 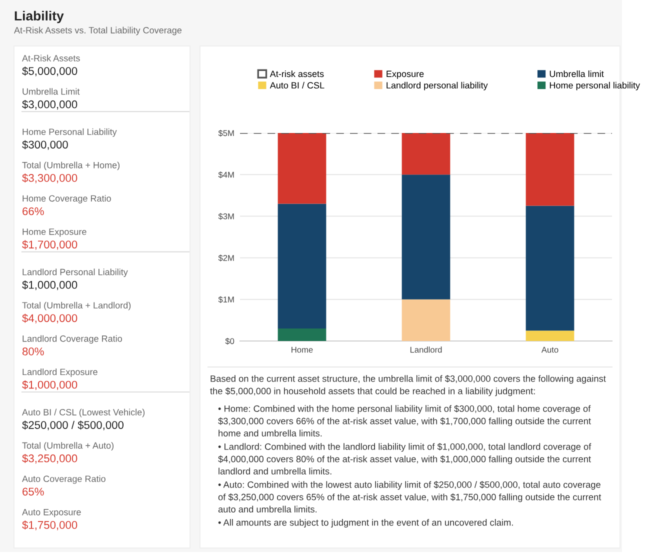 What do you see at coordinates (408, 385) in the screenshot?
I see `text: Based on the current asset structure, the umbrella limit of $3,000,000 covers the following against the $5,000,000 in household assets that could be reached in a liability judgment:` at bounding box center [408, 385].